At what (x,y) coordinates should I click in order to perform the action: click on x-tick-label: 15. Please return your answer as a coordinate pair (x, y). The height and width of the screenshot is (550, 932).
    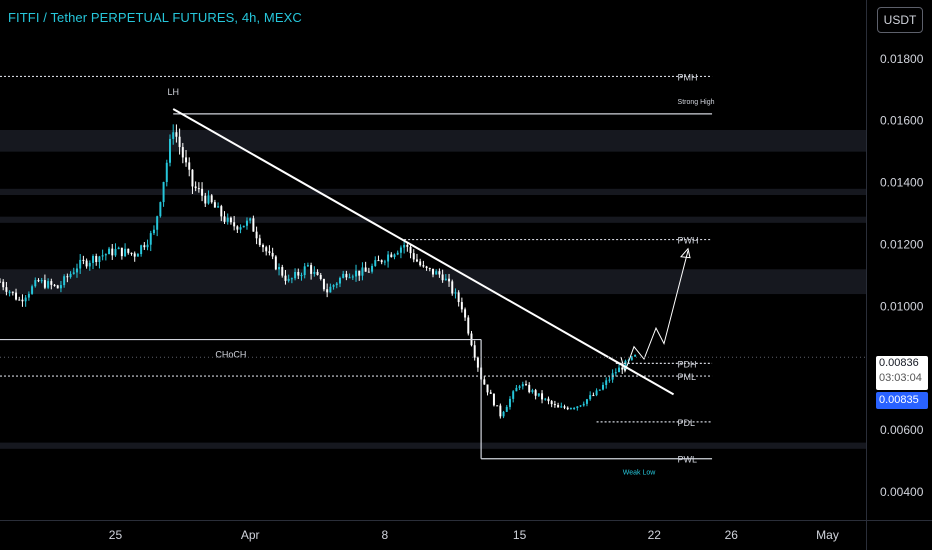
    Looking at the image, I should click on (520, 535).